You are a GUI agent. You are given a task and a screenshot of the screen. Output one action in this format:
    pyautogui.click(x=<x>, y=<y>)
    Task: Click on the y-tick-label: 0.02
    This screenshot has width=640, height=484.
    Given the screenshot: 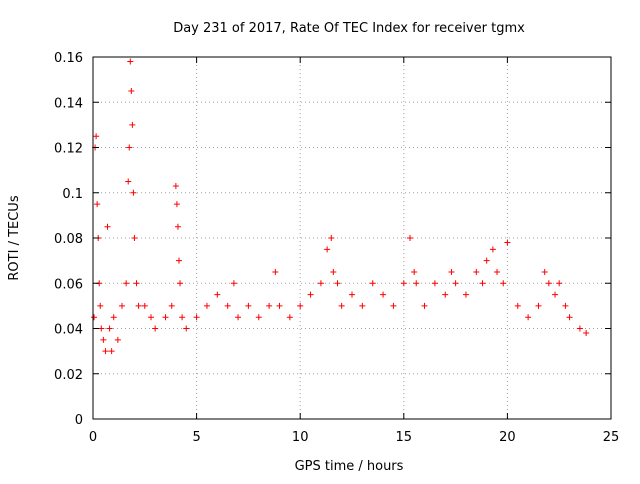 What is the action you would take?
    pyautogui.click(x=68, y=375)
    